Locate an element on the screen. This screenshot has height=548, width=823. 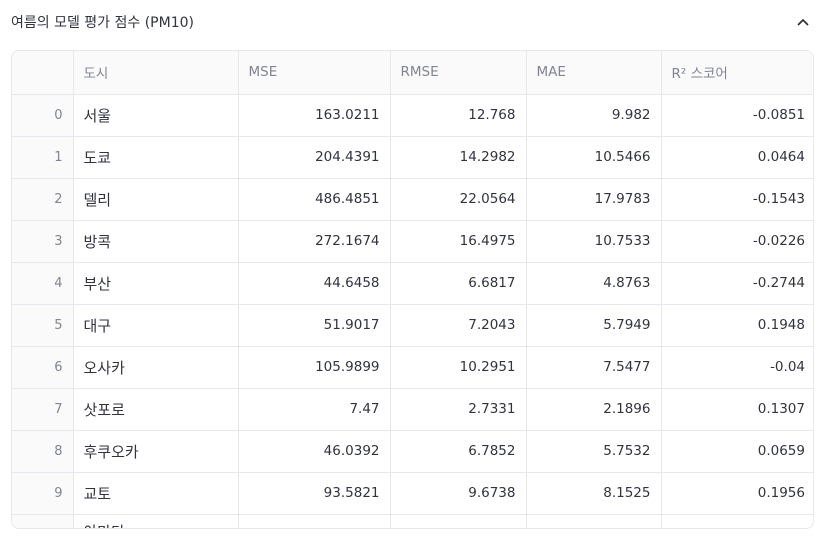
cell-r2: 0.0659 is located at coordinates (737, 451).